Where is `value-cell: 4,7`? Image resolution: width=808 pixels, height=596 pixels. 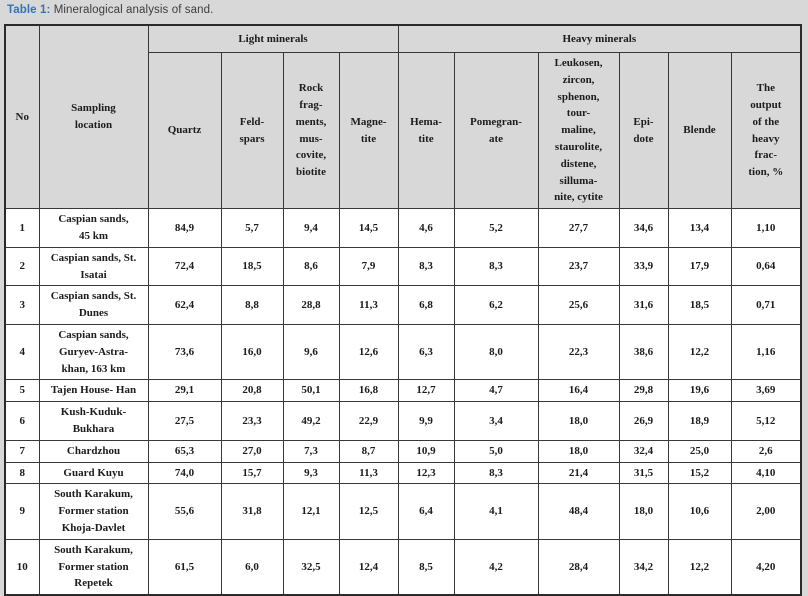 value-cell: 4,7 is located at coordinates (496, 391).